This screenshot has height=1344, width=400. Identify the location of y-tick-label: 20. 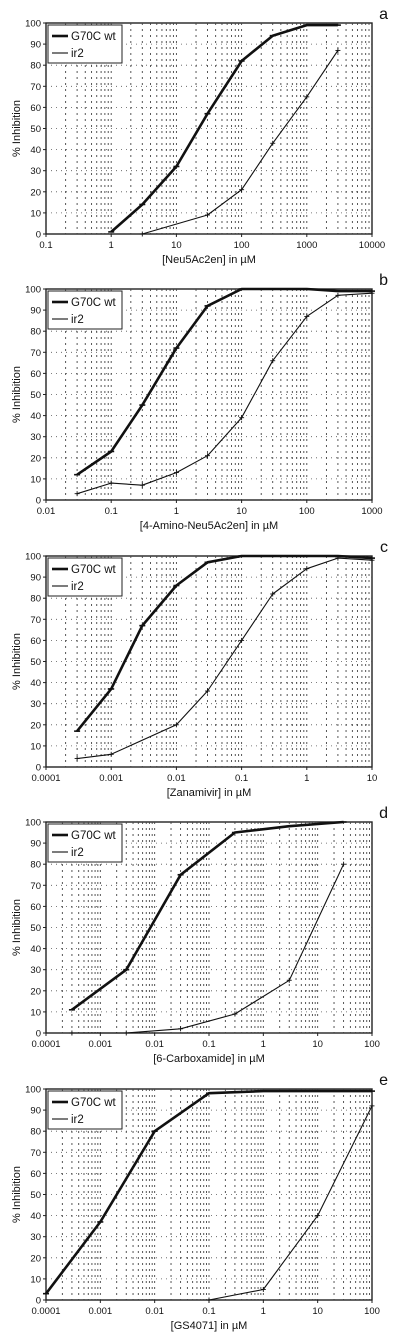
(35, 192).